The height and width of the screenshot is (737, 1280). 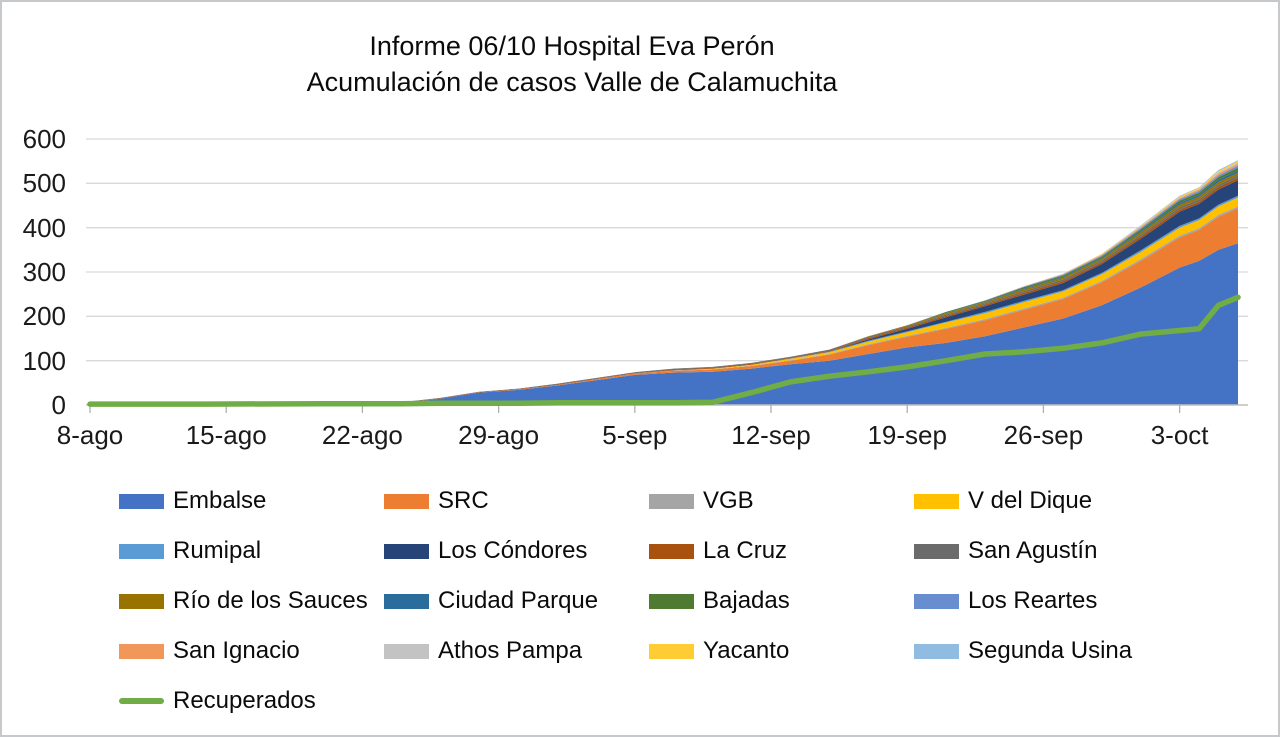 I want to click on legend-label: San Ignacio, so click(x=236, y=650).